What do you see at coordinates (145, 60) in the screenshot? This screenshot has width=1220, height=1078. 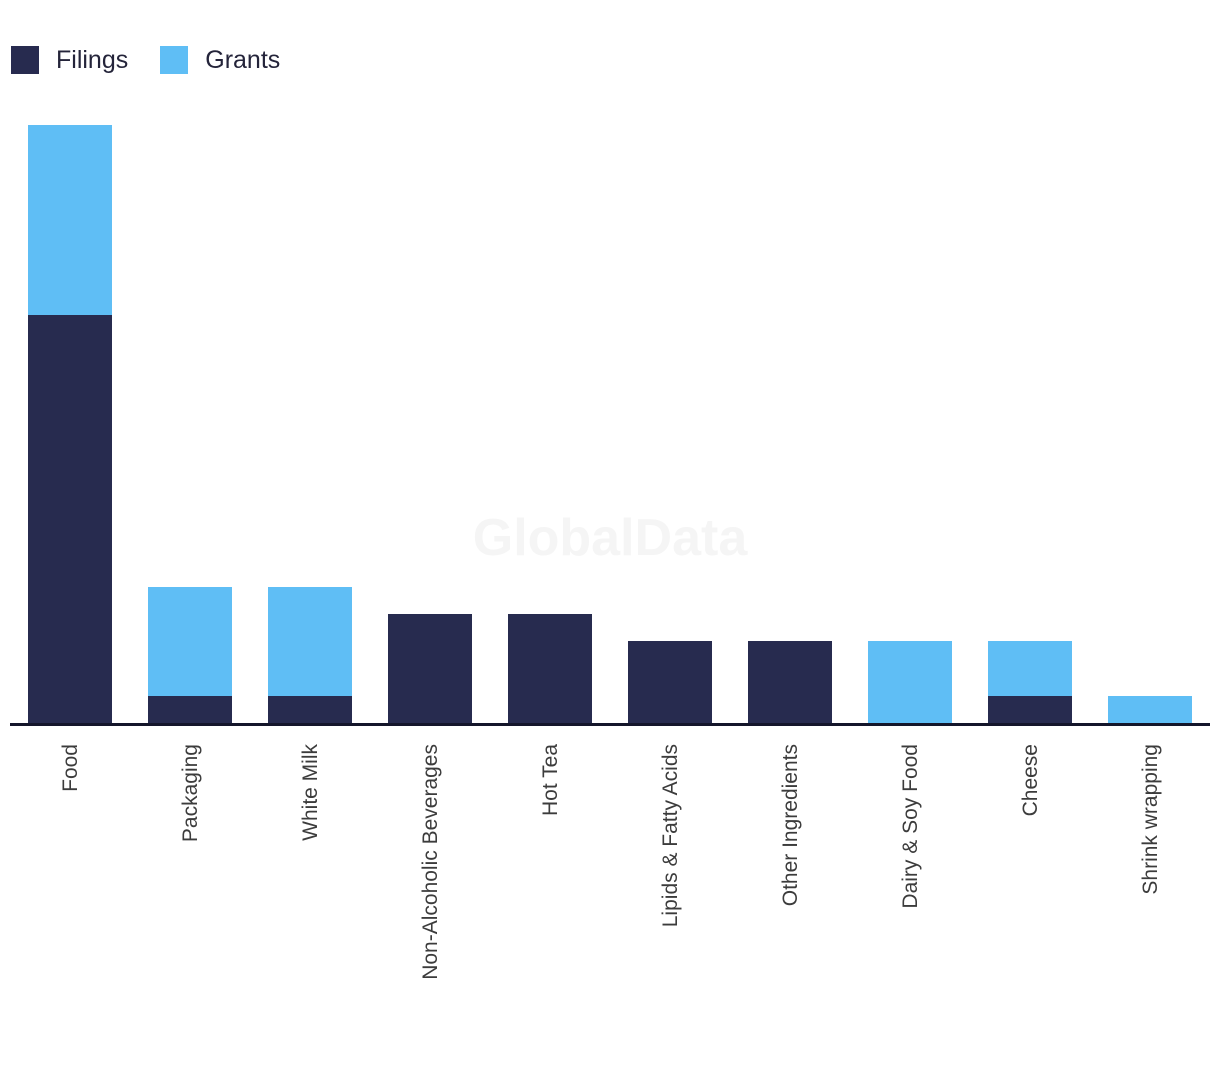 I see `legend: Filings Grants` at bounding box center [145, 60].